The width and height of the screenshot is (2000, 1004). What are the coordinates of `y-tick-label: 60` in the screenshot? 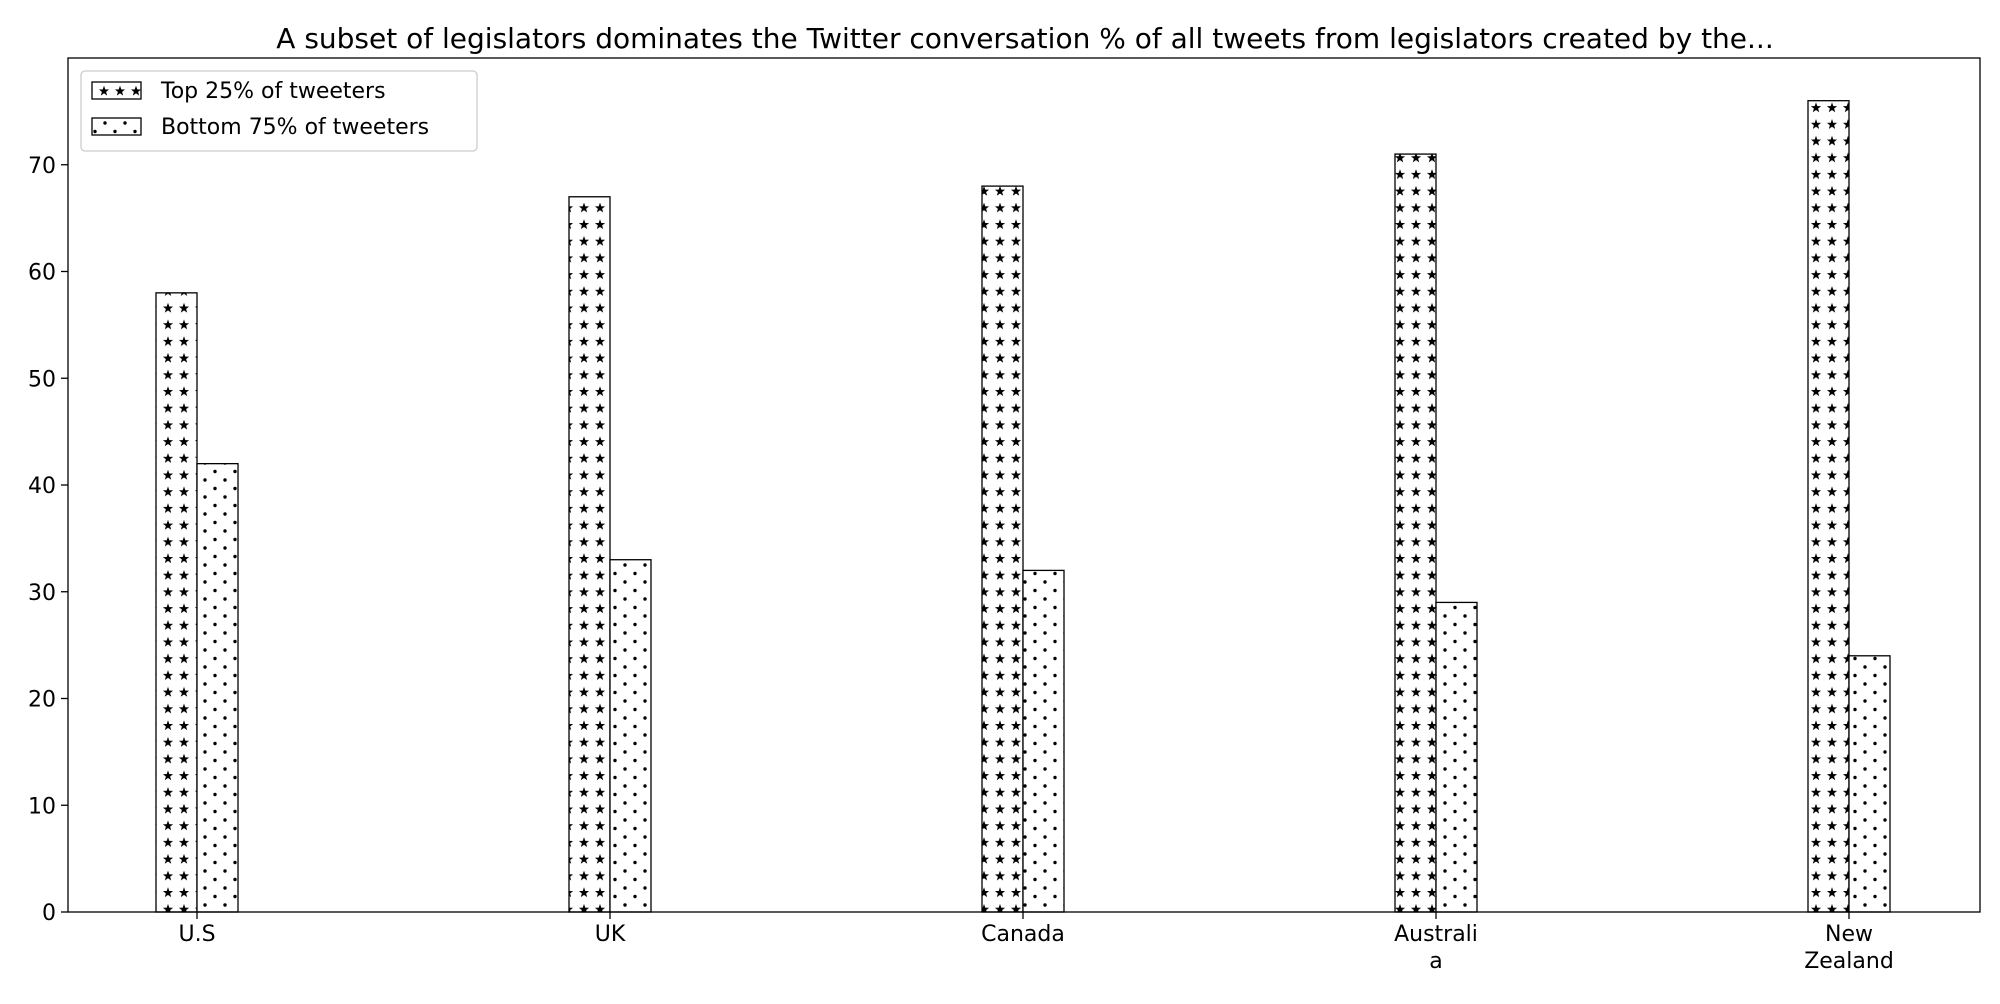 It's located at (42, 273).